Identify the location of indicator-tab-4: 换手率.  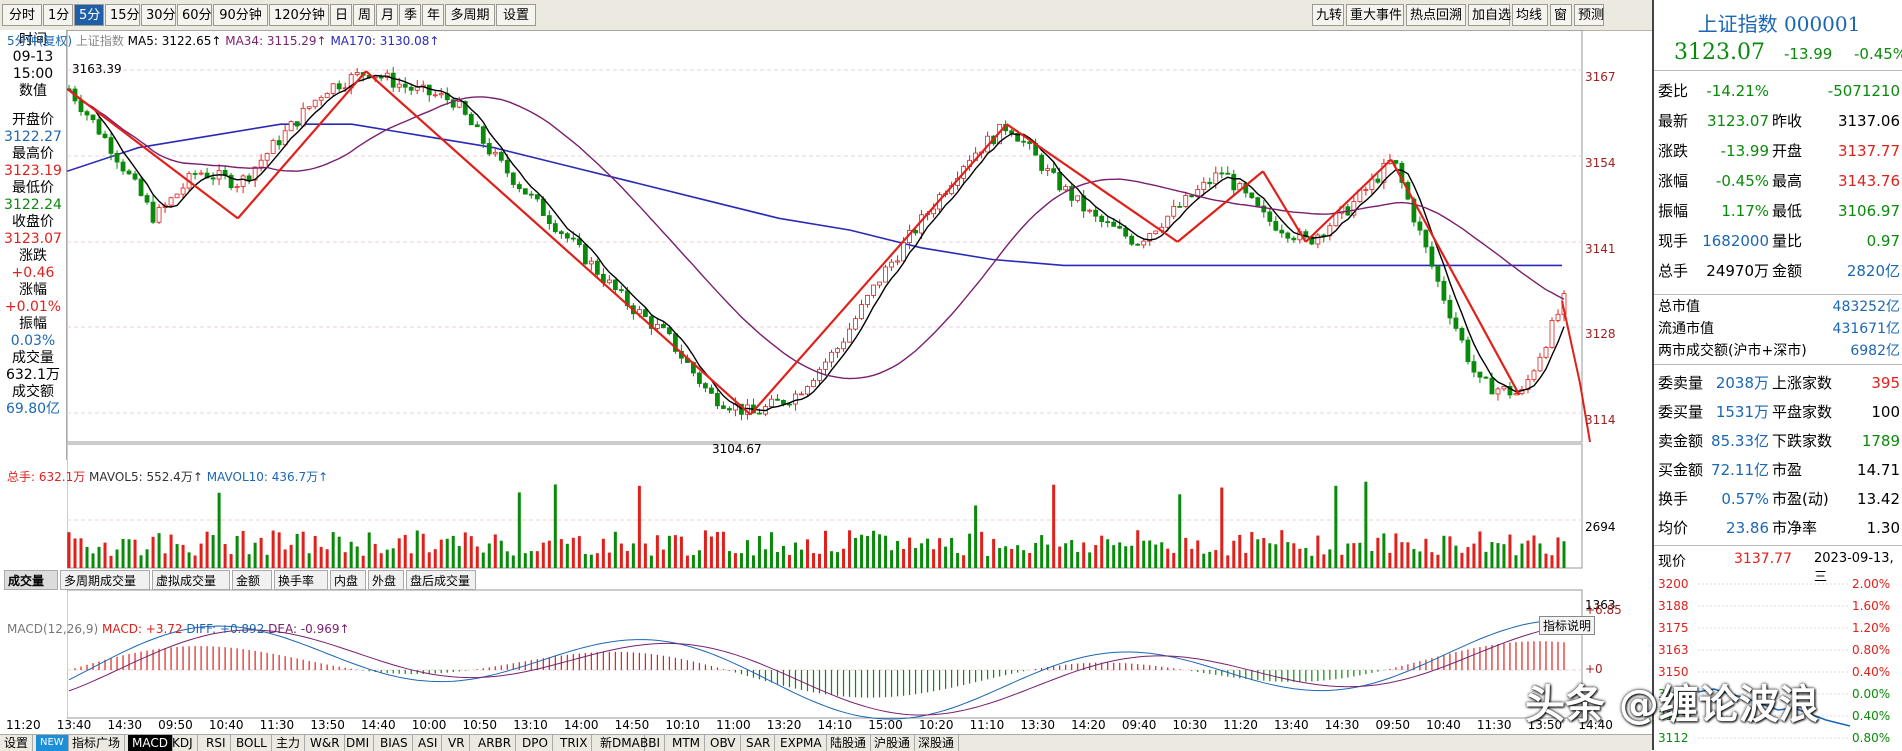
(301, 580).